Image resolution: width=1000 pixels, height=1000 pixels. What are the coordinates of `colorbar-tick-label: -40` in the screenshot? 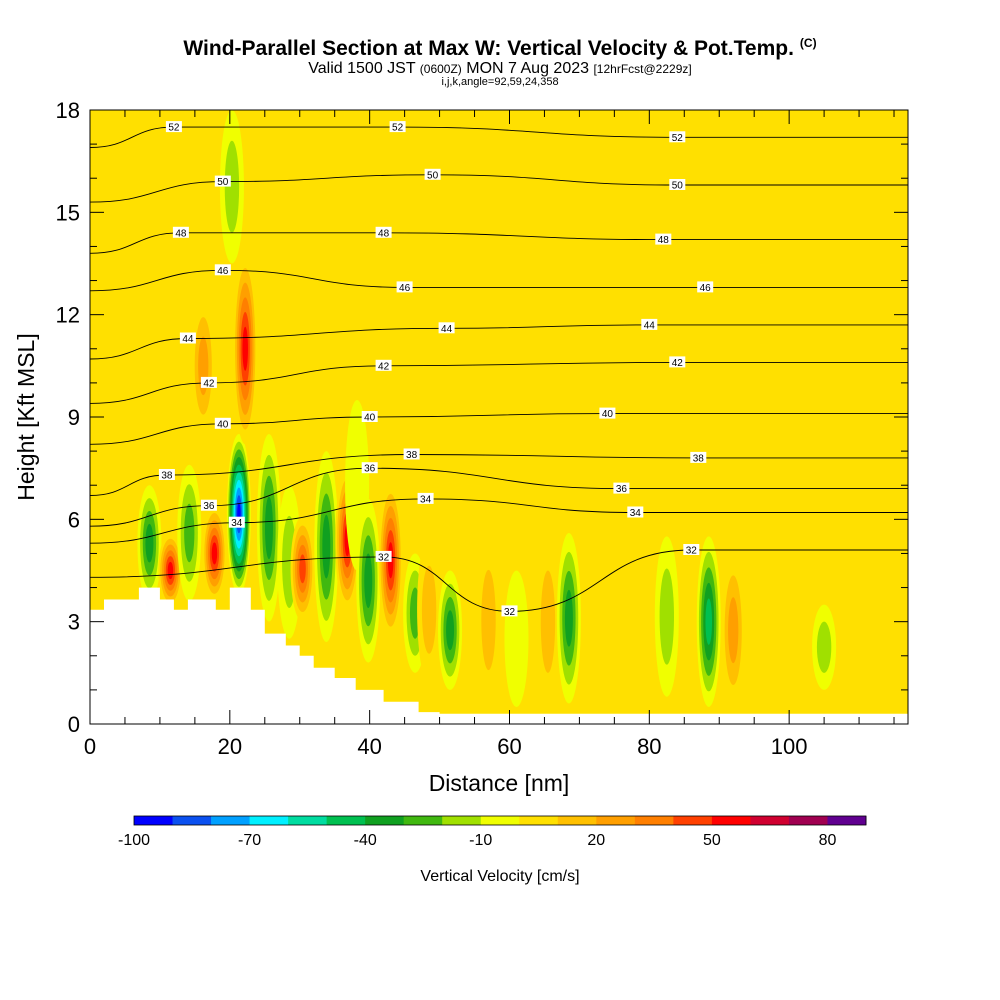 It's located at (365, 840).